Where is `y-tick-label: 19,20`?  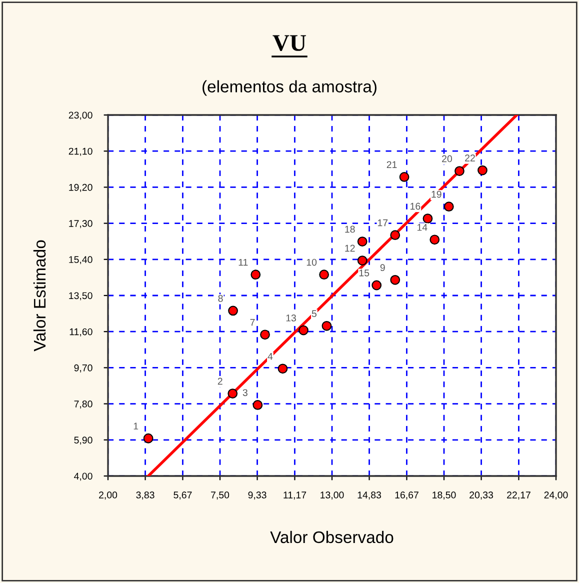
y-tick-label: 19,20 is located at coordinates (80, 188).